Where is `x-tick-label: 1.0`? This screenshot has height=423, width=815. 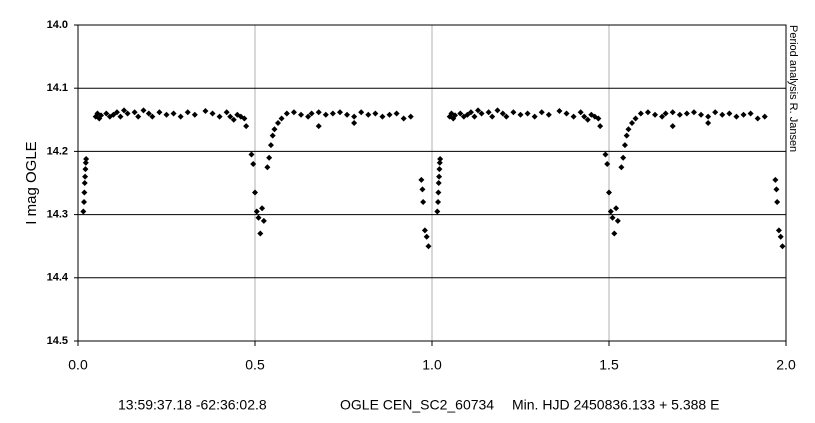
x-tick-label: 1.0 is located at coordinates (432, 365).